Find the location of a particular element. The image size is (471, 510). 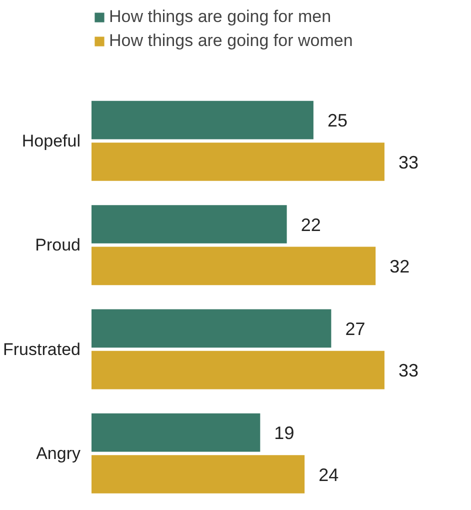

y-tick-label: Angry is located at coordinates (58, 453).